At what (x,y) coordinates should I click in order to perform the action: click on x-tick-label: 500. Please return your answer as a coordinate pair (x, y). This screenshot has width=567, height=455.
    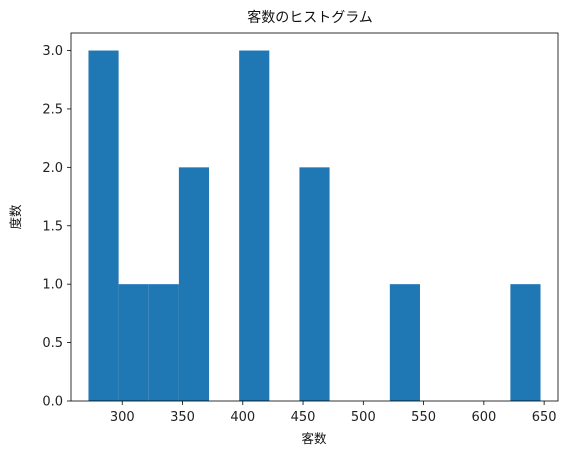
    Looking at the image, I should click on (363, 417).